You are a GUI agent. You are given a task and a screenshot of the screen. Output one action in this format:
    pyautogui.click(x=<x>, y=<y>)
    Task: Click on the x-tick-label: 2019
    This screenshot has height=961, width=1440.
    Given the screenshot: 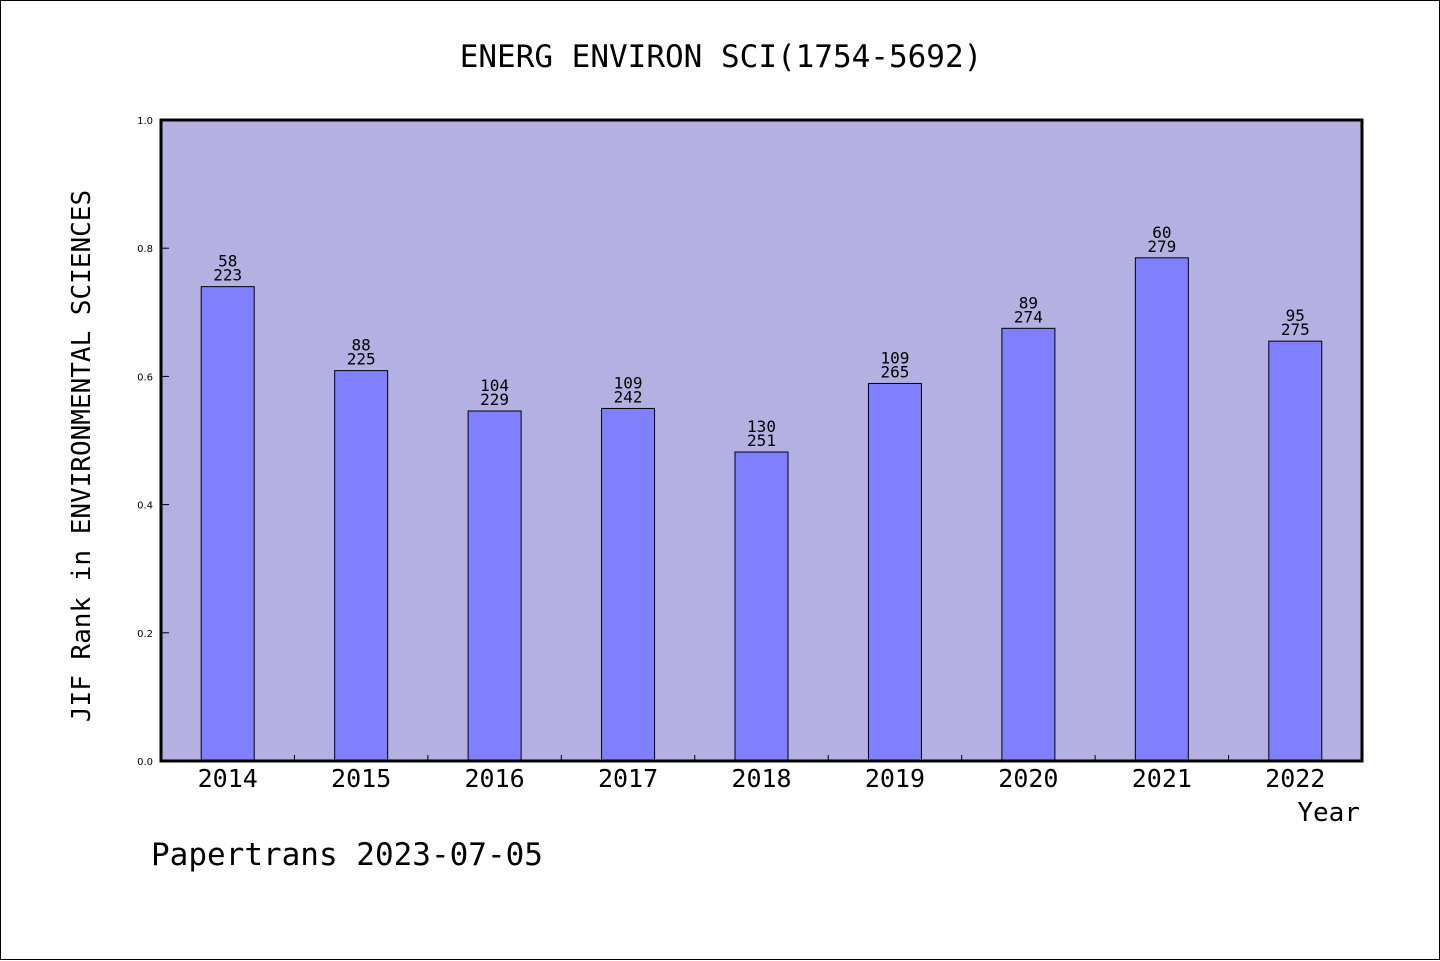 What is the action you would take?
    pyautogui.click(x=895, y=778)
    